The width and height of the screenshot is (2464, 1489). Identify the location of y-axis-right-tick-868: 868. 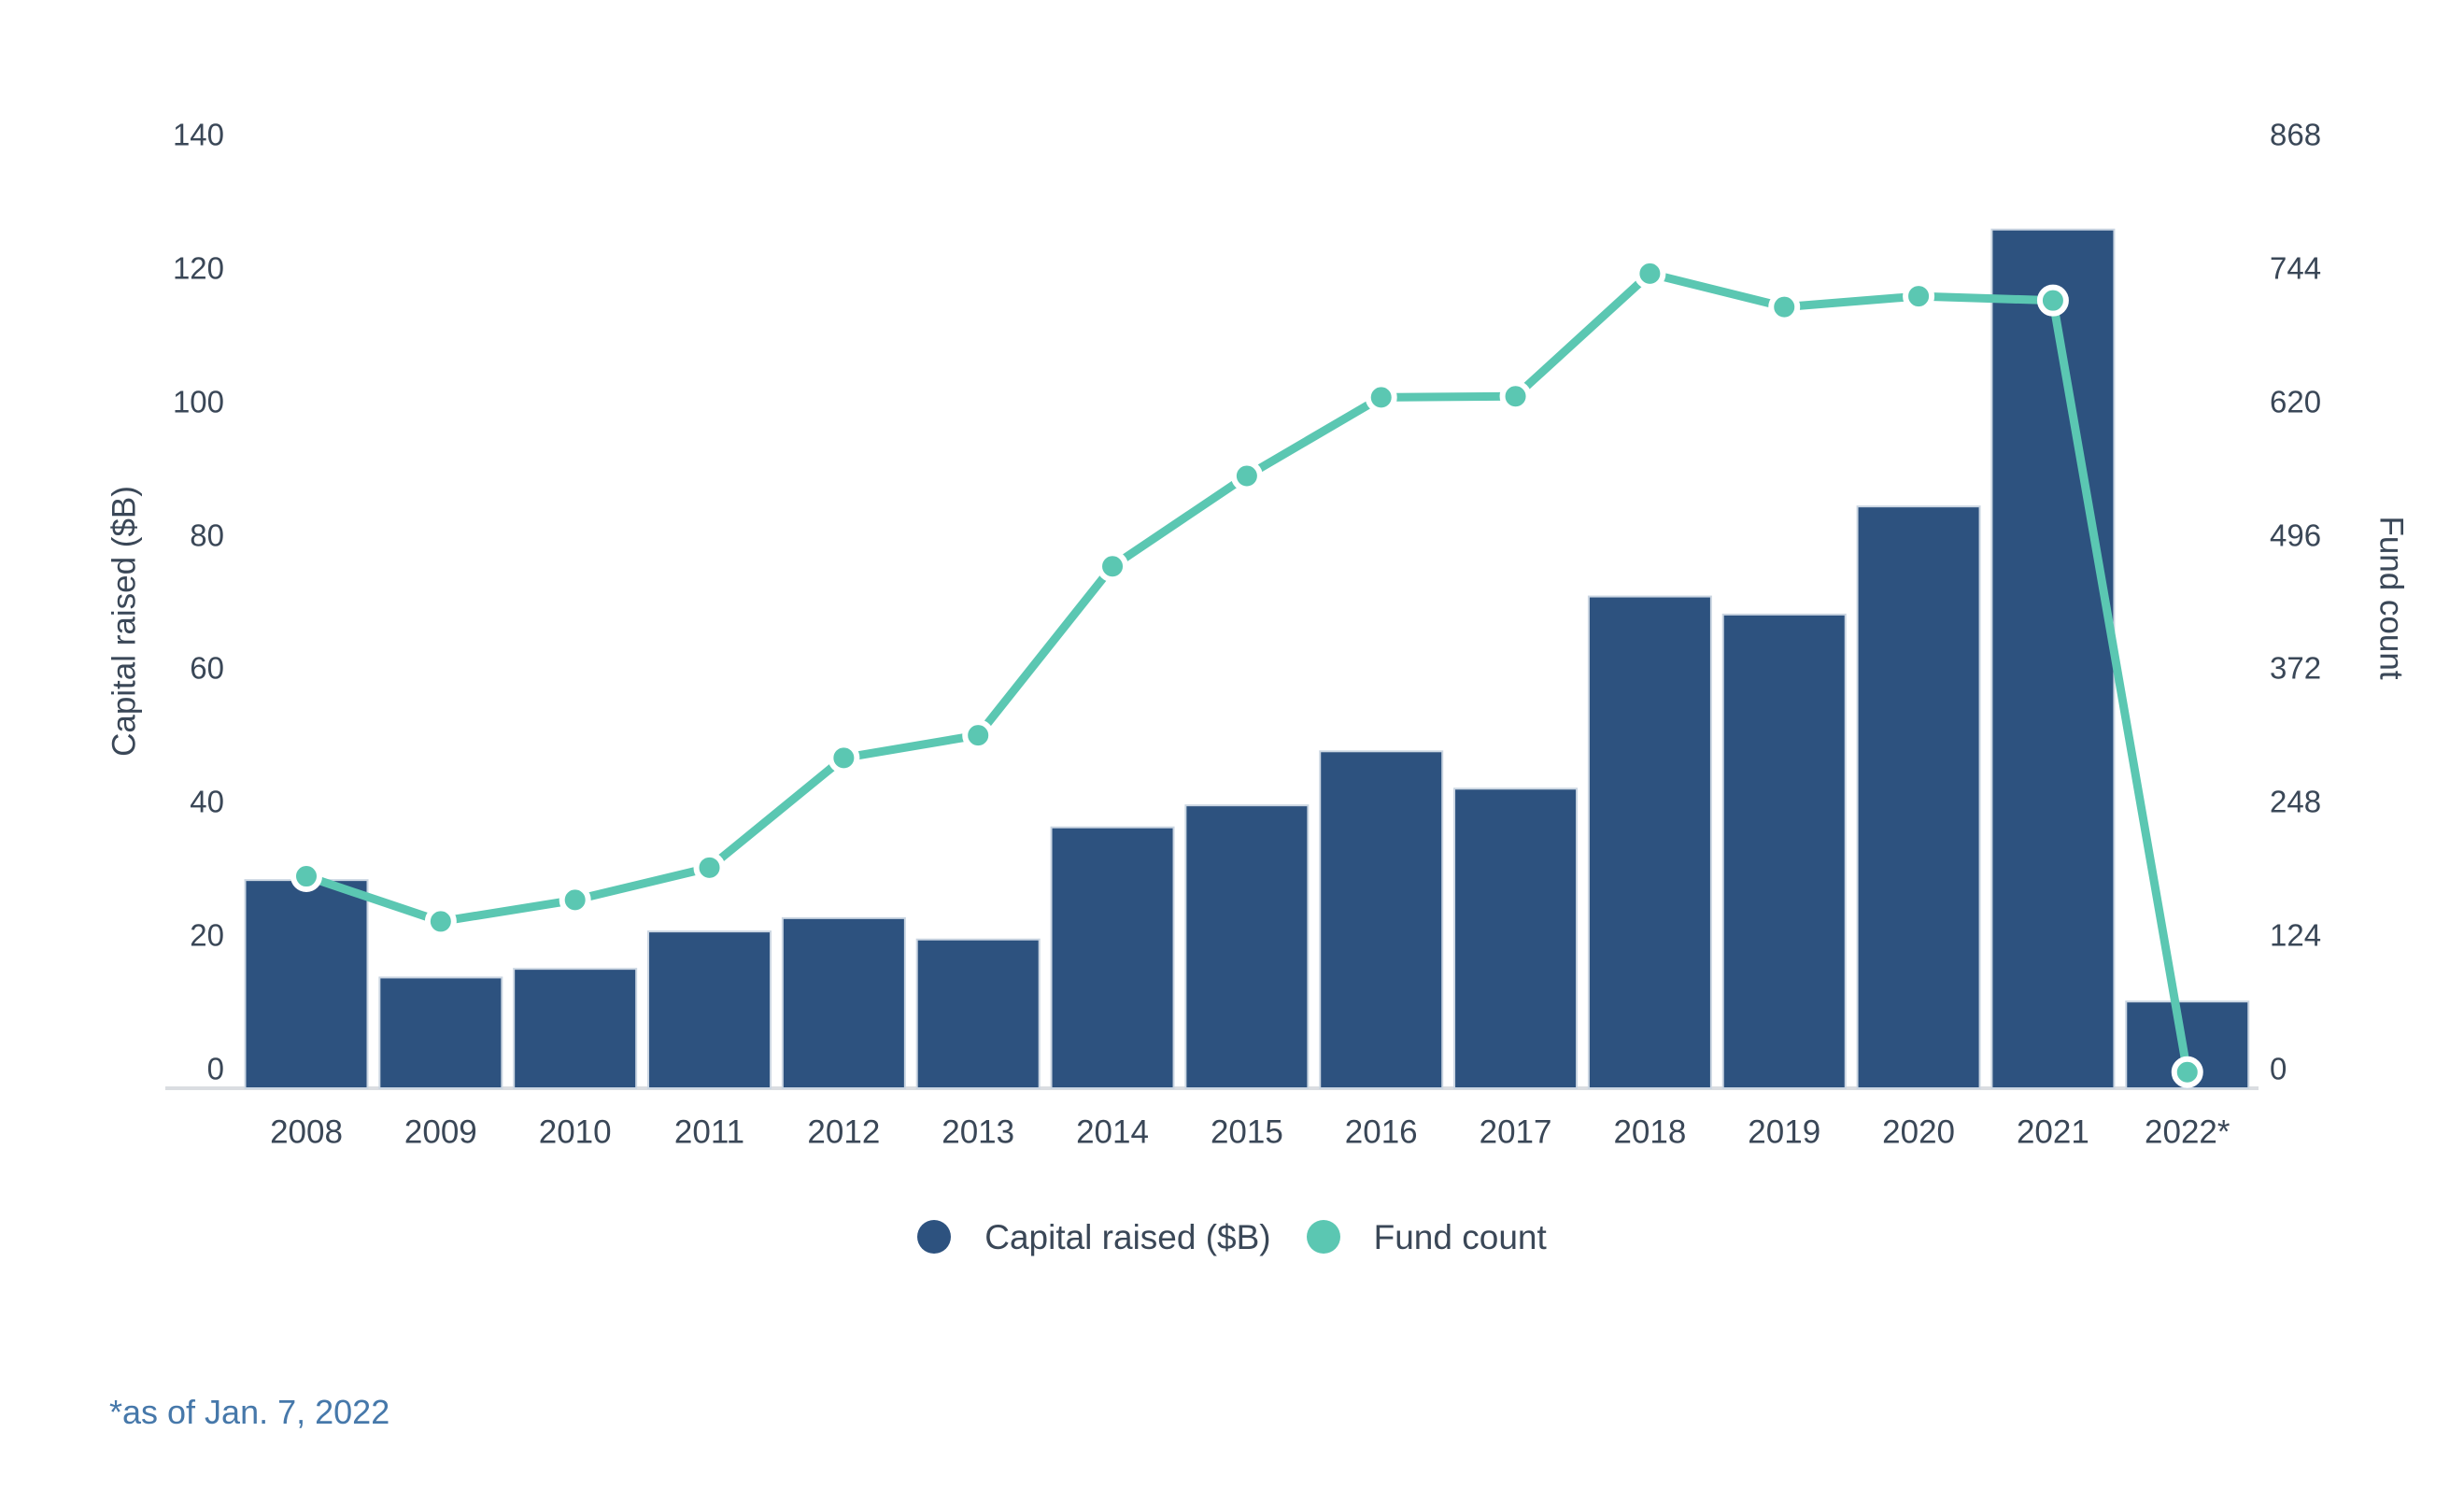
(2296, 134).